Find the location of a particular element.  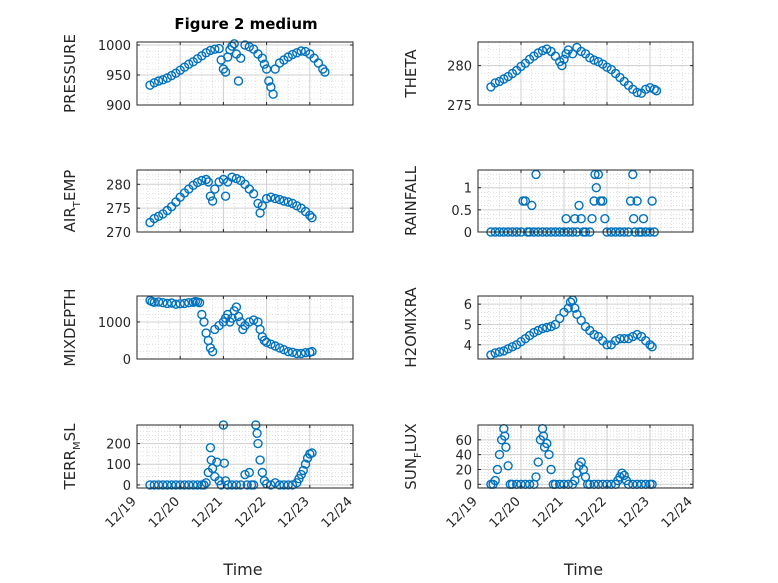

y-axis-label: SUNFLUX is located at coordinates (413, 456).